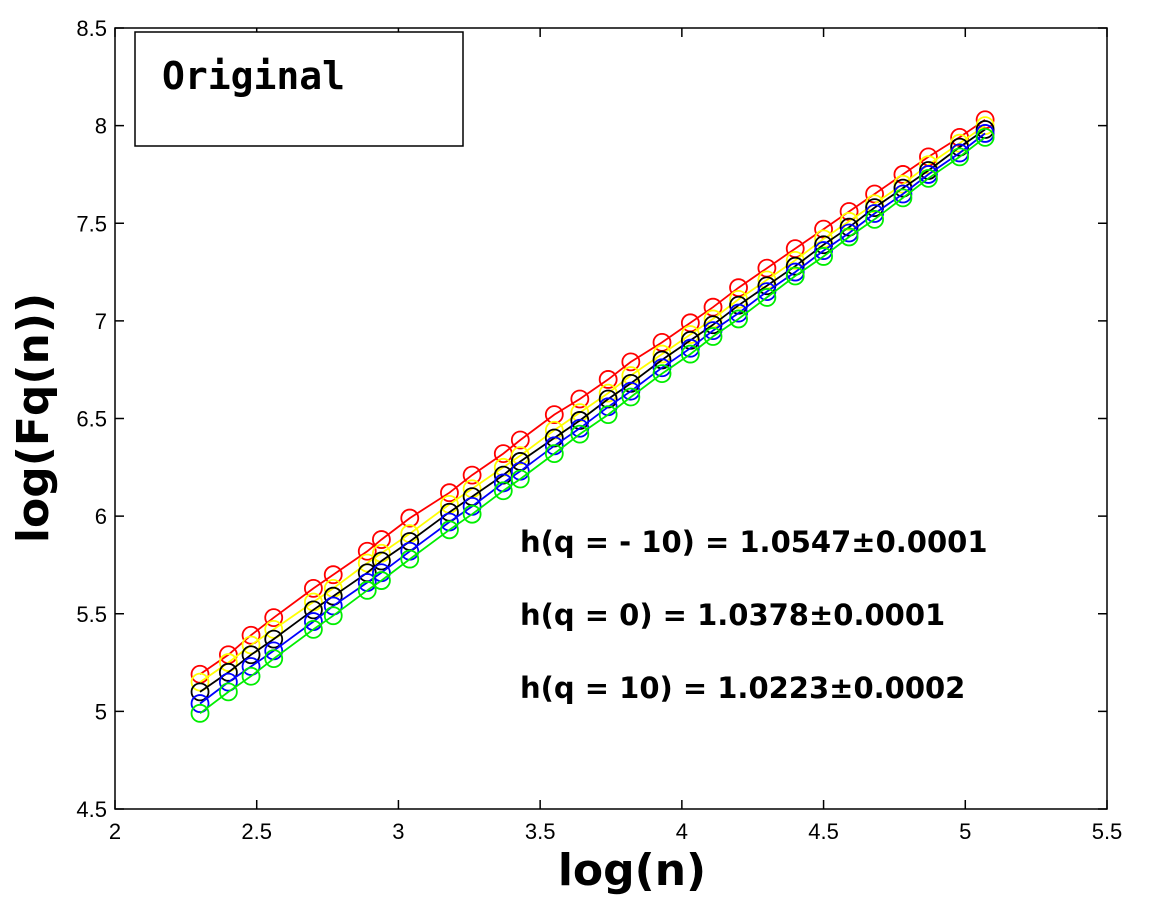  Describe the element at coordinates (823, 831) in the screenshot. I see `x-tick-label: 4.5` at that location.